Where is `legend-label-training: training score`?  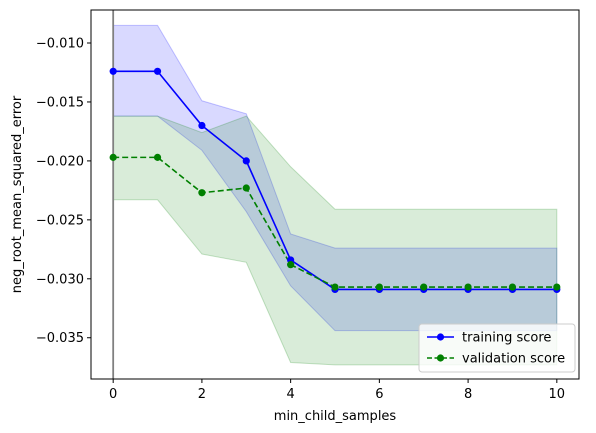 legend-label-training: training score is located at coordinates (506, 338).